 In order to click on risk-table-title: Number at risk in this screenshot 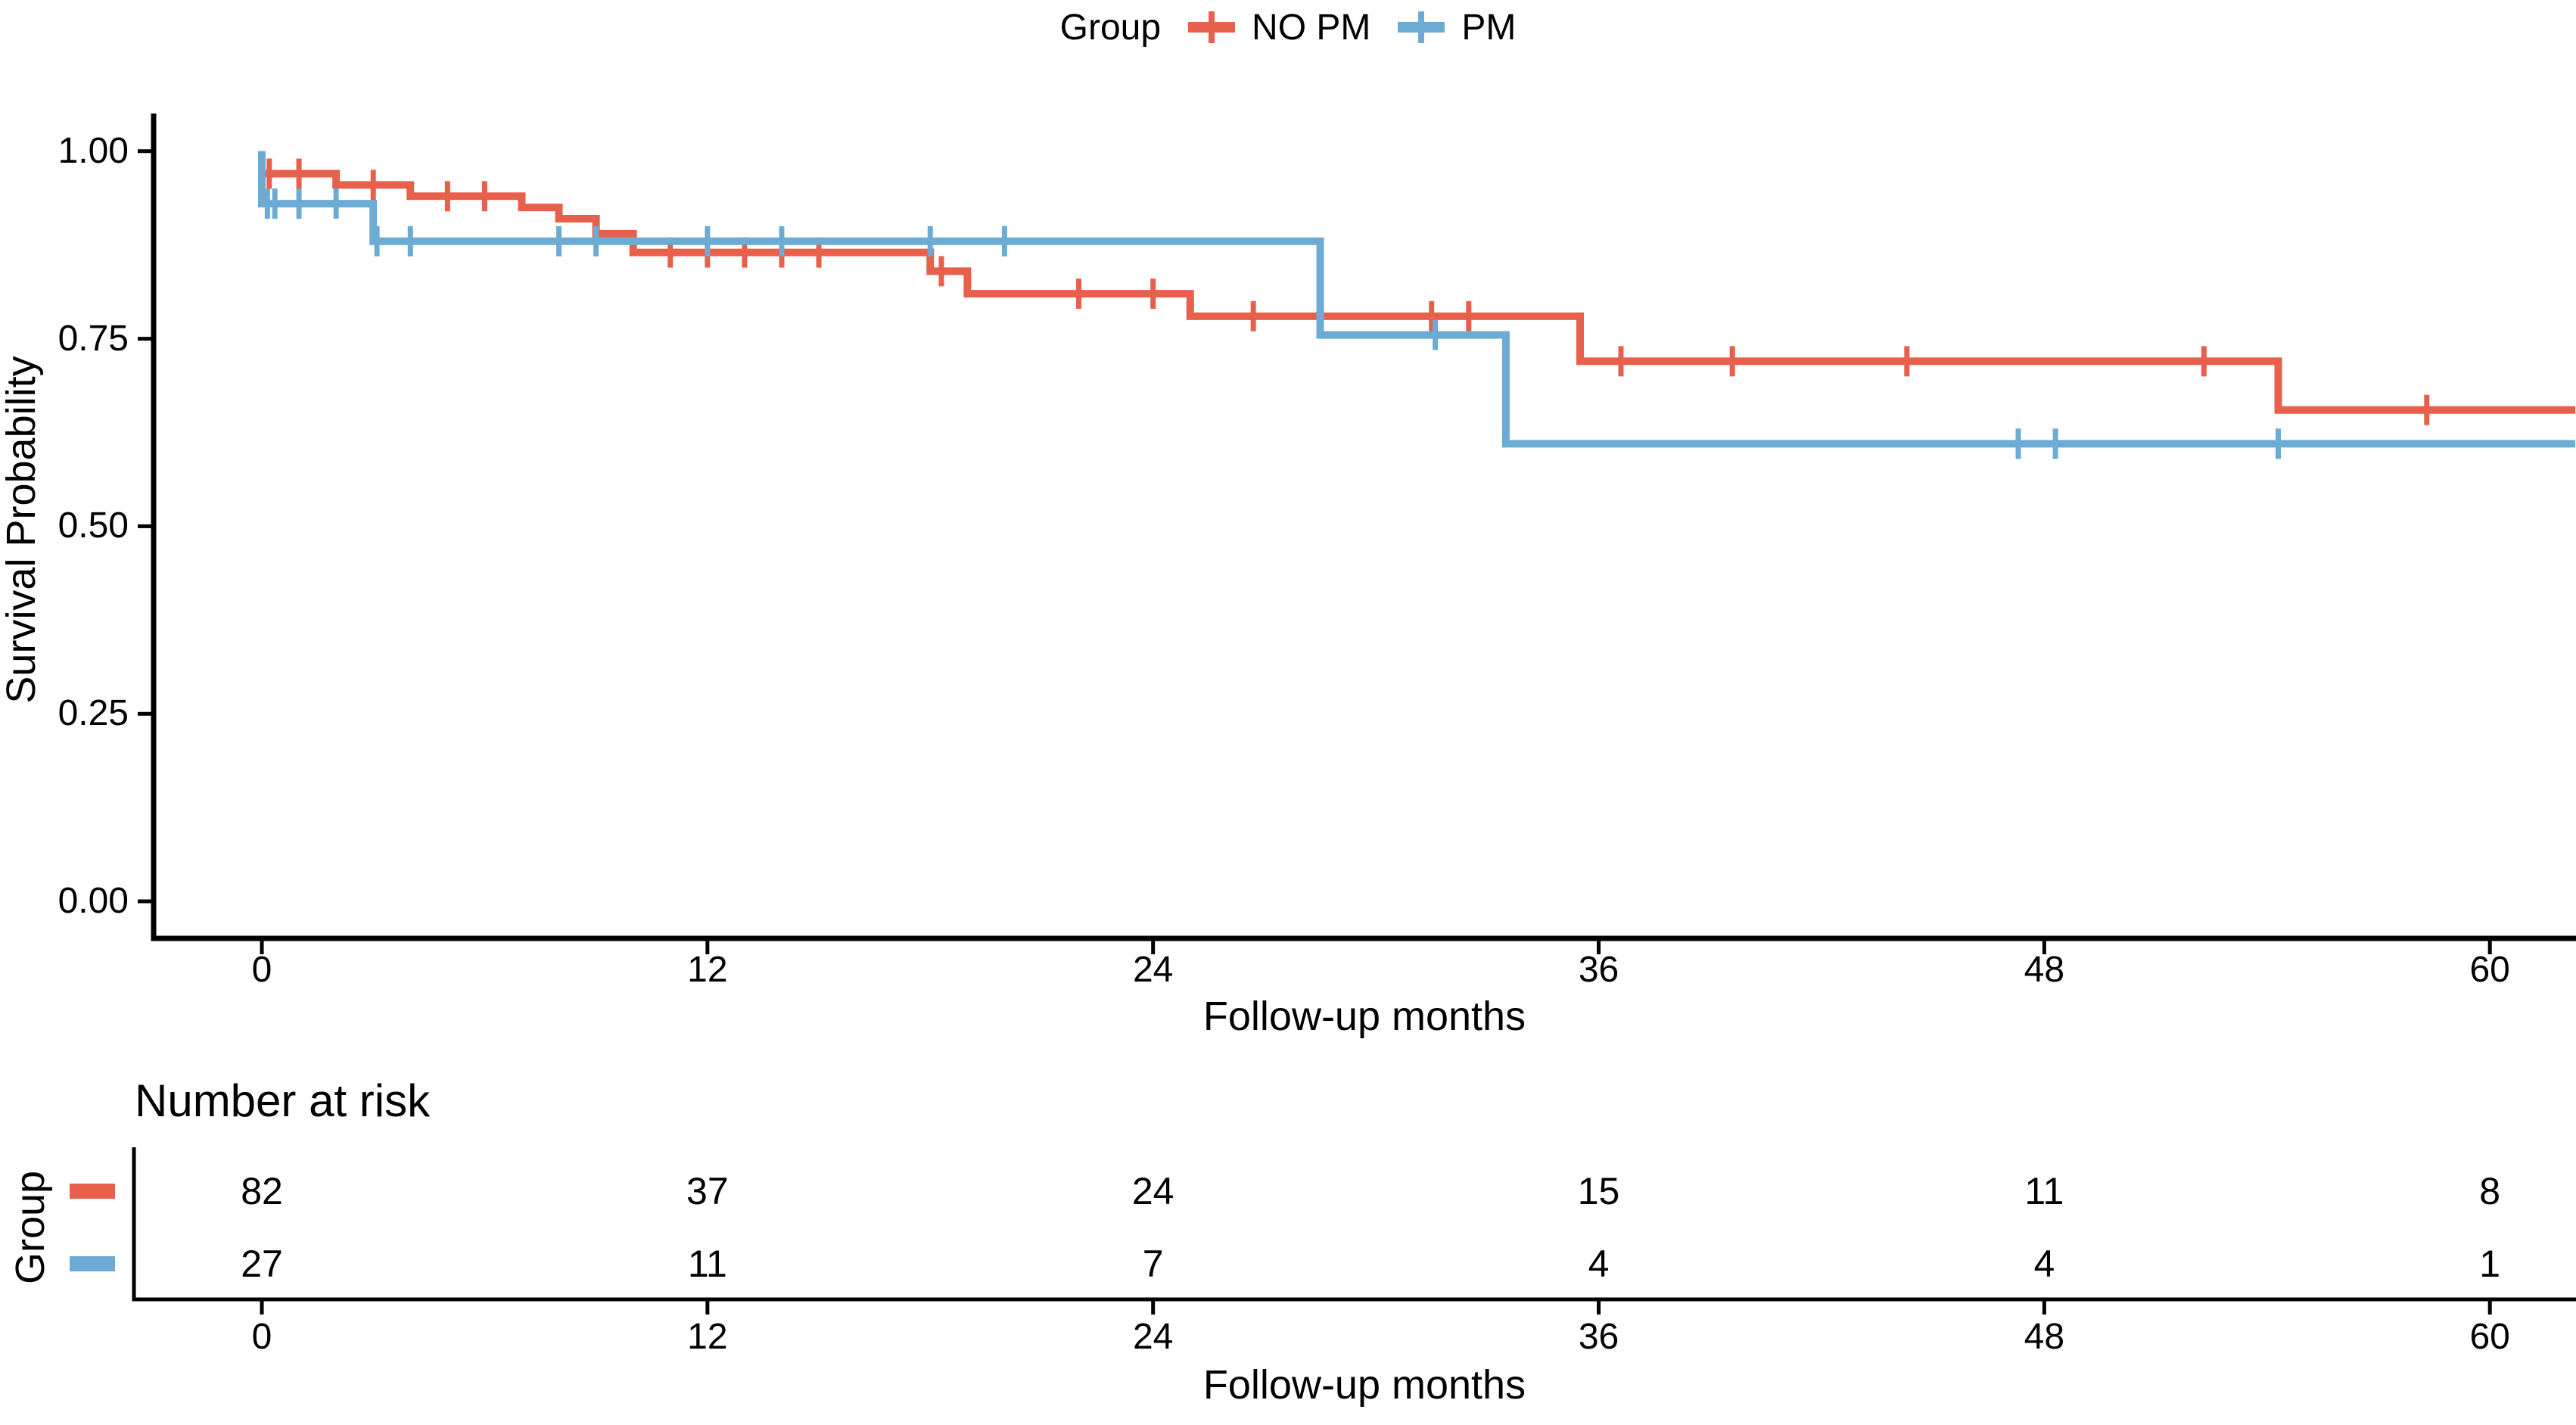, I will do `click(283, 1100)`.